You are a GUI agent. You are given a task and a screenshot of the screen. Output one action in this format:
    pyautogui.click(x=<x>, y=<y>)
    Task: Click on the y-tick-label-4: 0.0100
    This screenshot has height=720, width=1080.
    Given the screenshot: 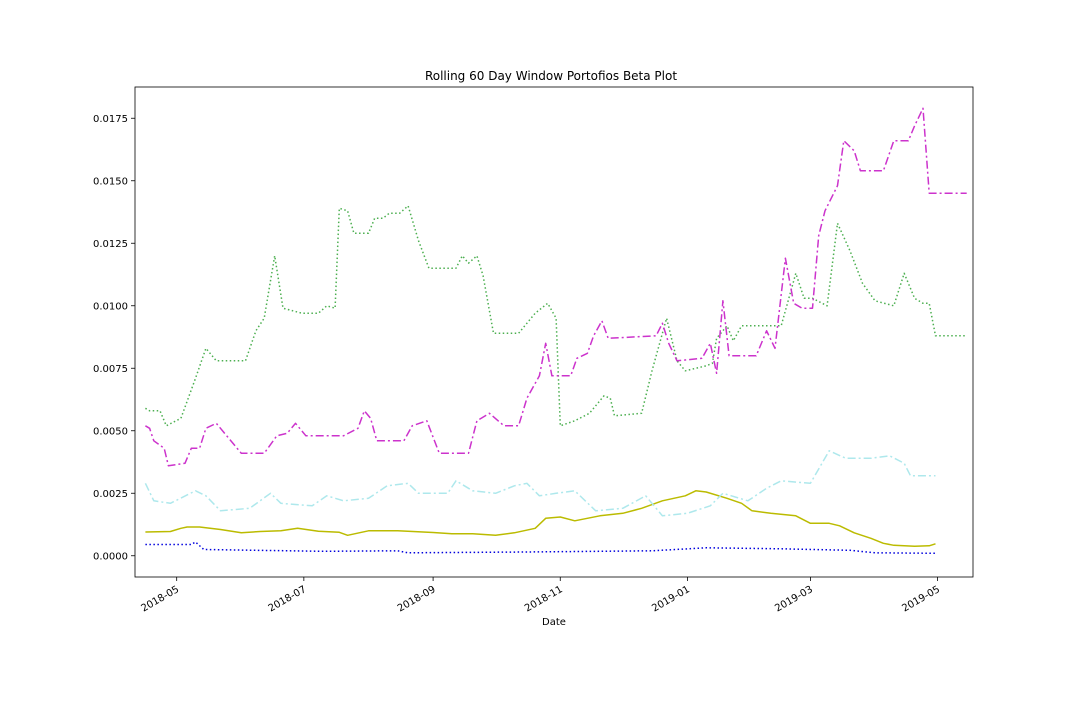 What is the action you would take?
    pyautogui.click(x=110, y=306)
    